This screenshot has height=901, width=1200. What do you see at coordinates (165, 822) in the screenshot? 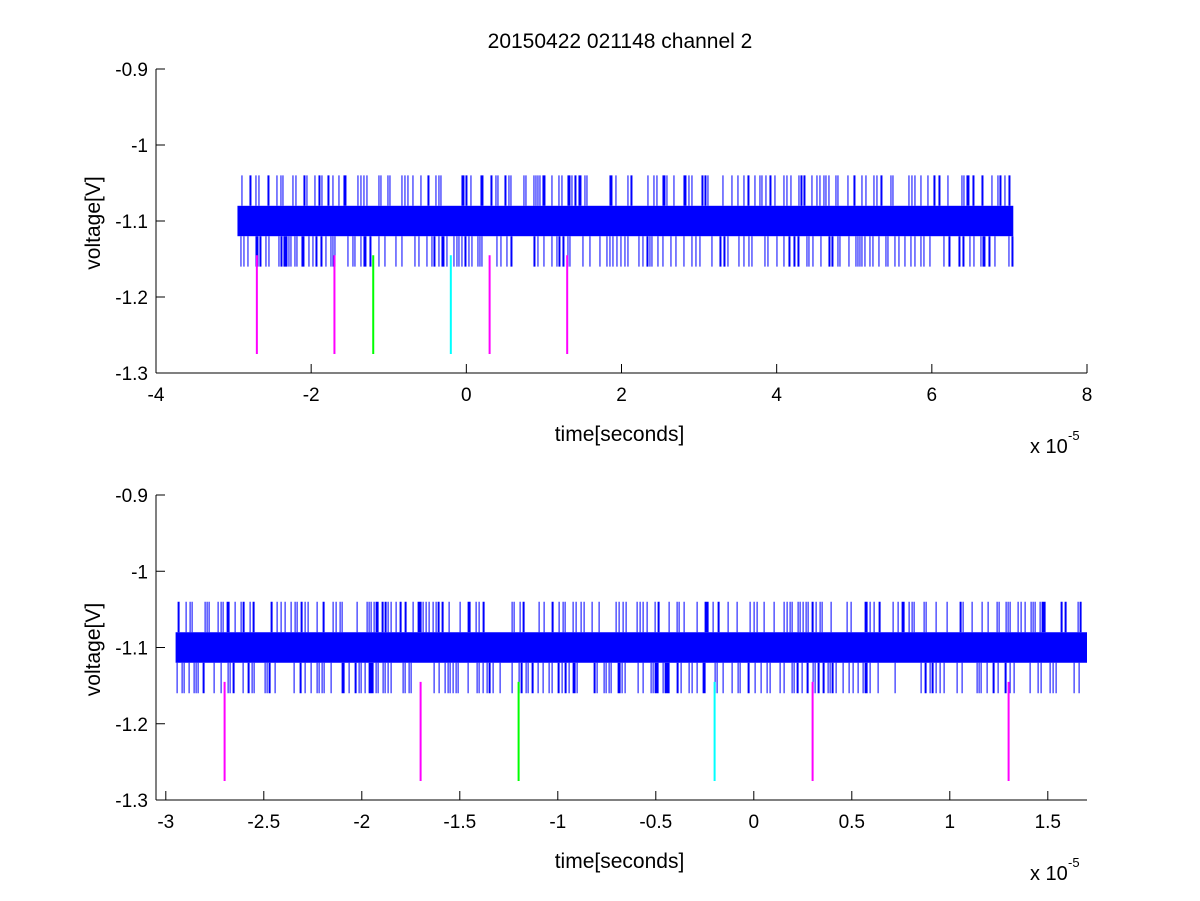
I see `x-tick-label: -3` at bounding box center [165, 822].